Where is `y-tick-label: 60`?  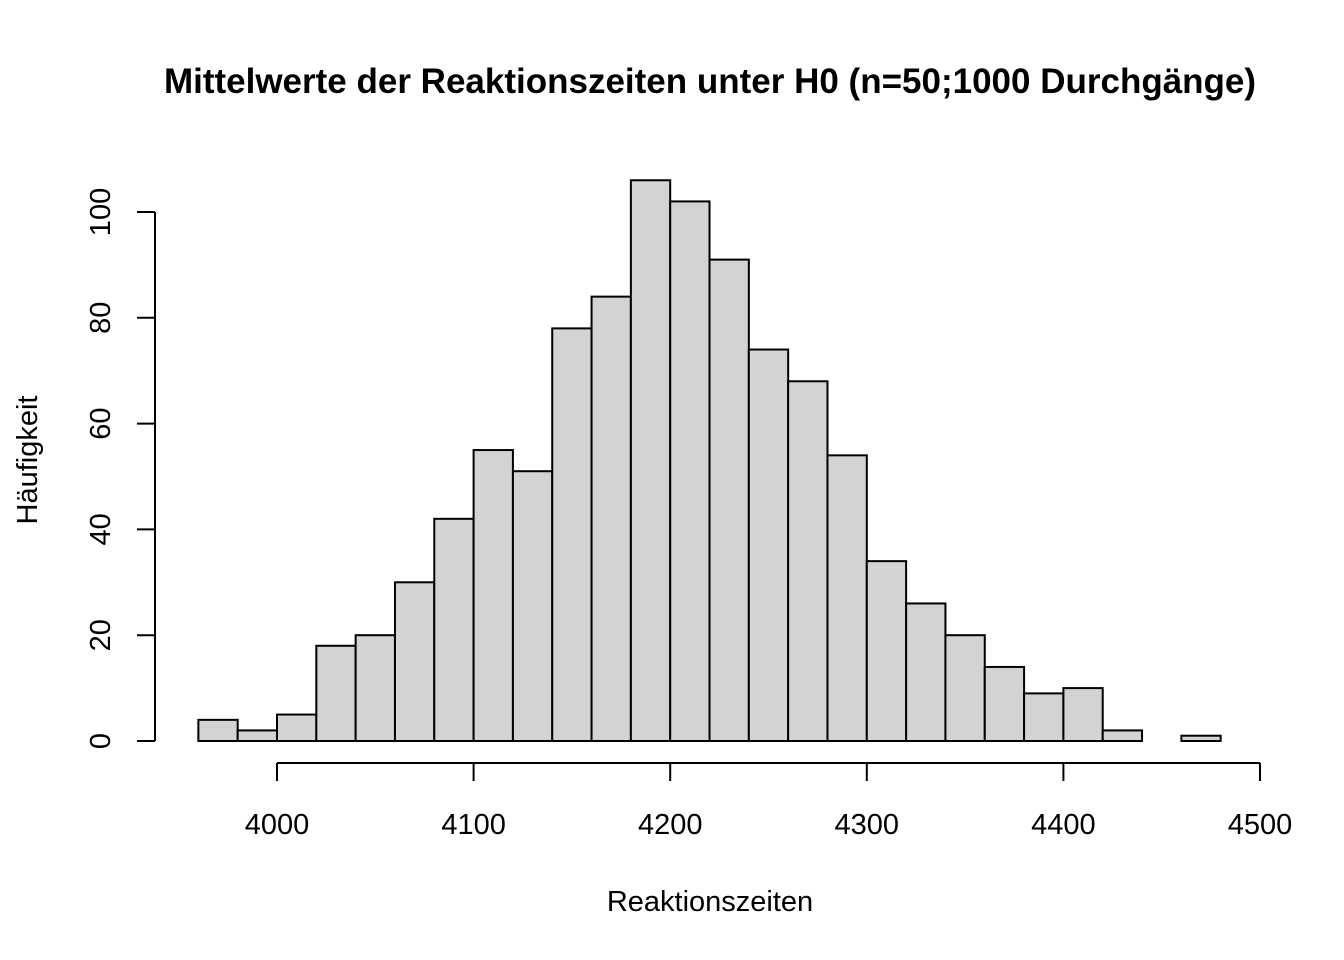 y-tick-label: 60 is located at coordinates (101, 423).